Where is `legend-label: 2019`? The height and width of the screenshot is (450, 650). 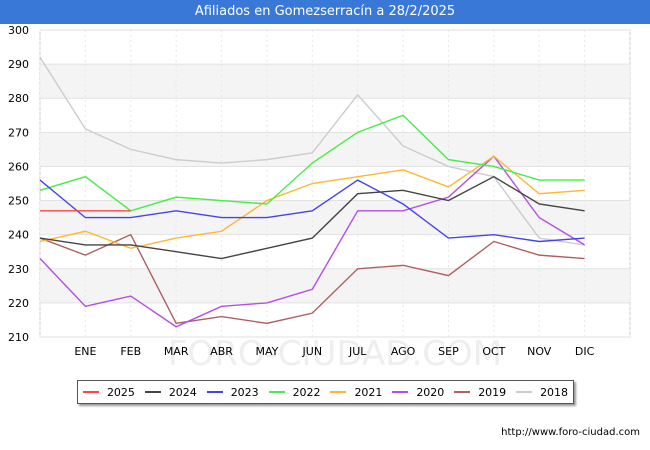
legend-label: 2019 is located at coordinates (492, 392).